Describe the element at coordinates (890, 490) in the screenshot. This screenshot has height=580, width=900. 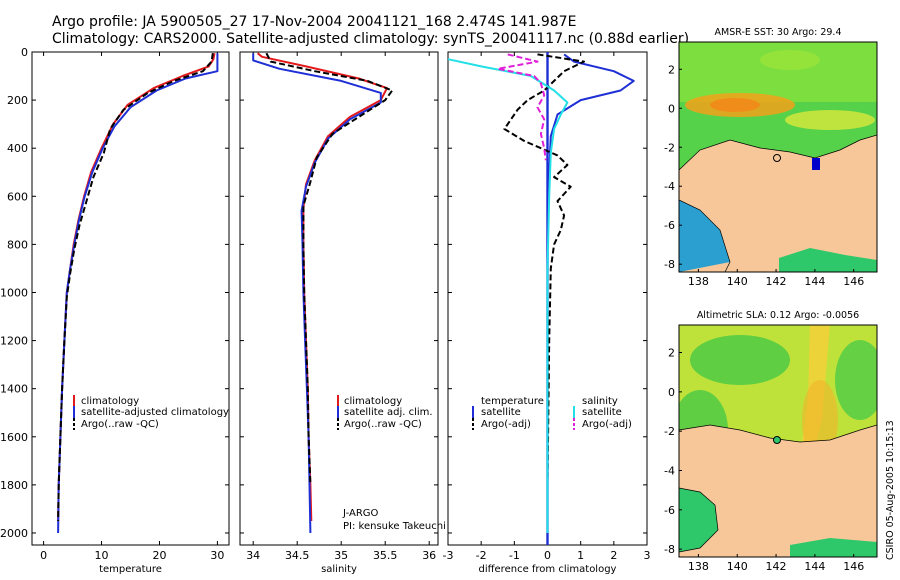
I see `timestamp: CSIRO 05-Aug-2005 10:15:13` at that location.